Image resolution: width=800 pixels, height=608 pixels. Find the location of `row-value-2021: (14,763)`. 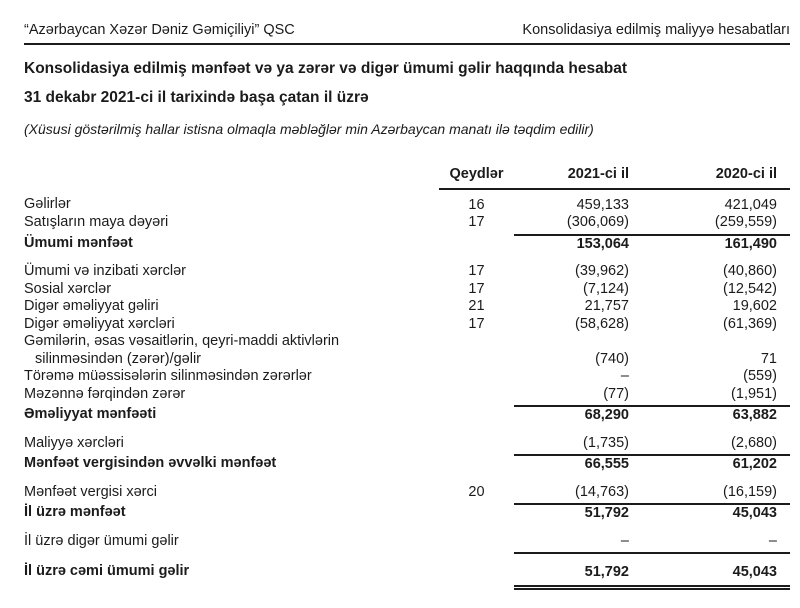

row-value-2021: (14,763) is located at coordinates (577, 489).